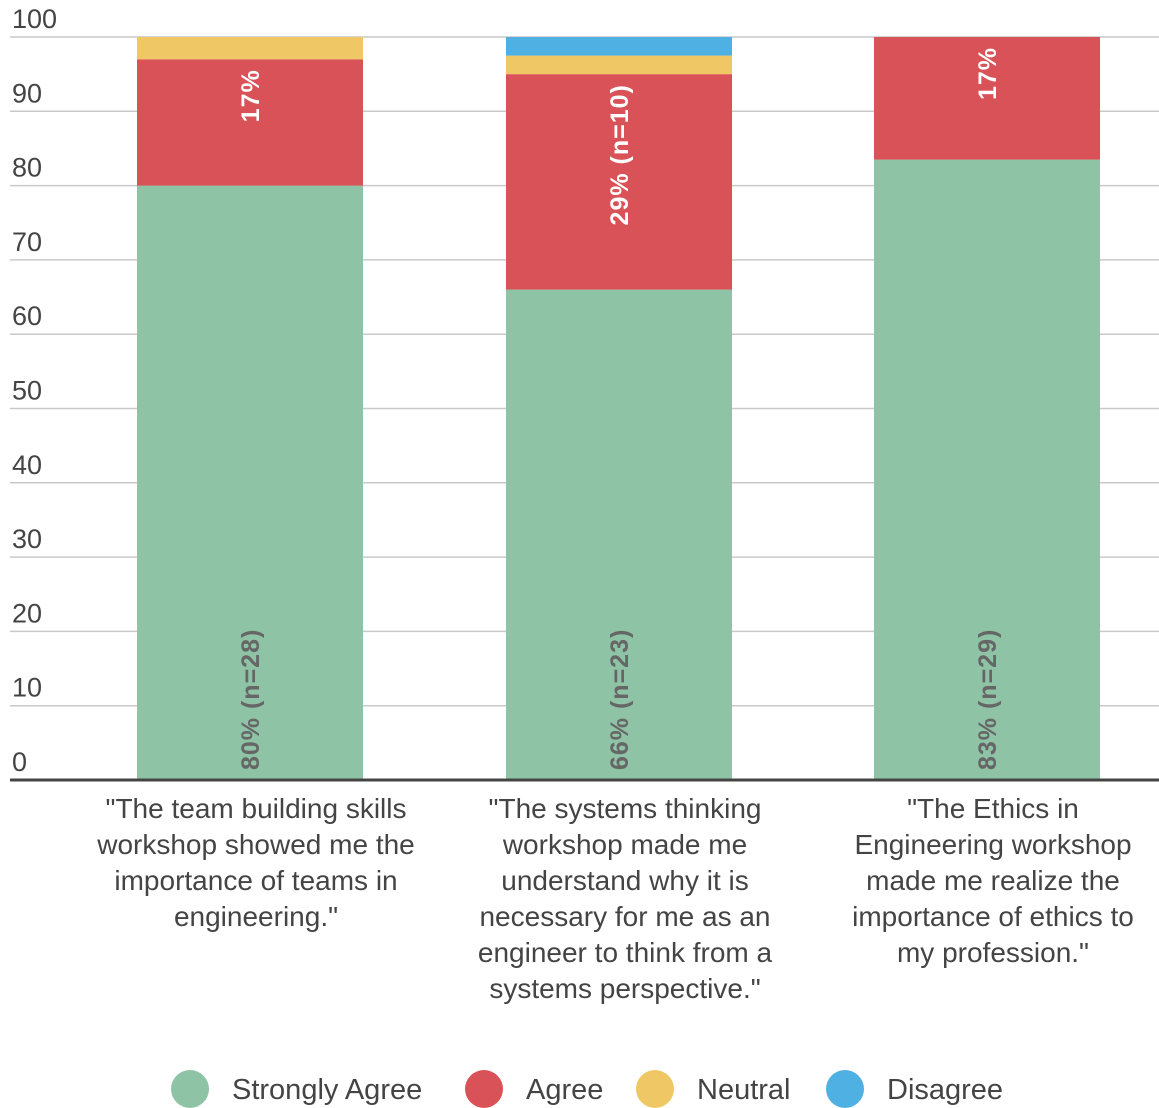 The height and width of the screenshot is (1108, 1159). What do you see at coordinates (34, 19) in the screenshot?
I see `y-tick-label: 100` at bounding box center [34, 19].